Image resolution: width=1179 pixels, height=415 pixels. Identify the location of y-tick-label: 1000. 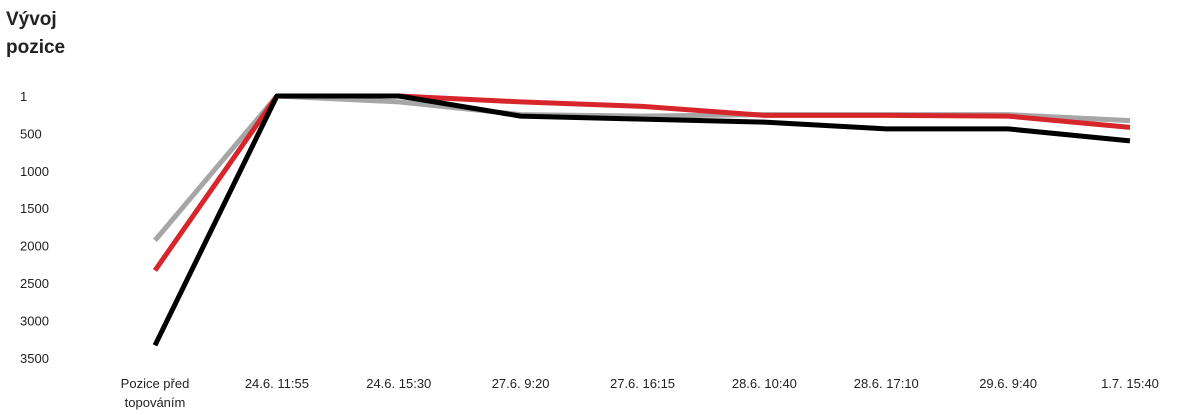
(34, 171).